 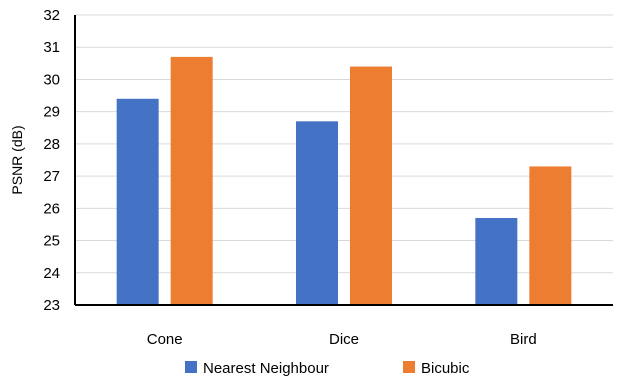 What do you see at coordinates (51, 15) in the screenshot?
I see `y-tick-label: 32` at bounding box center [51, 15].